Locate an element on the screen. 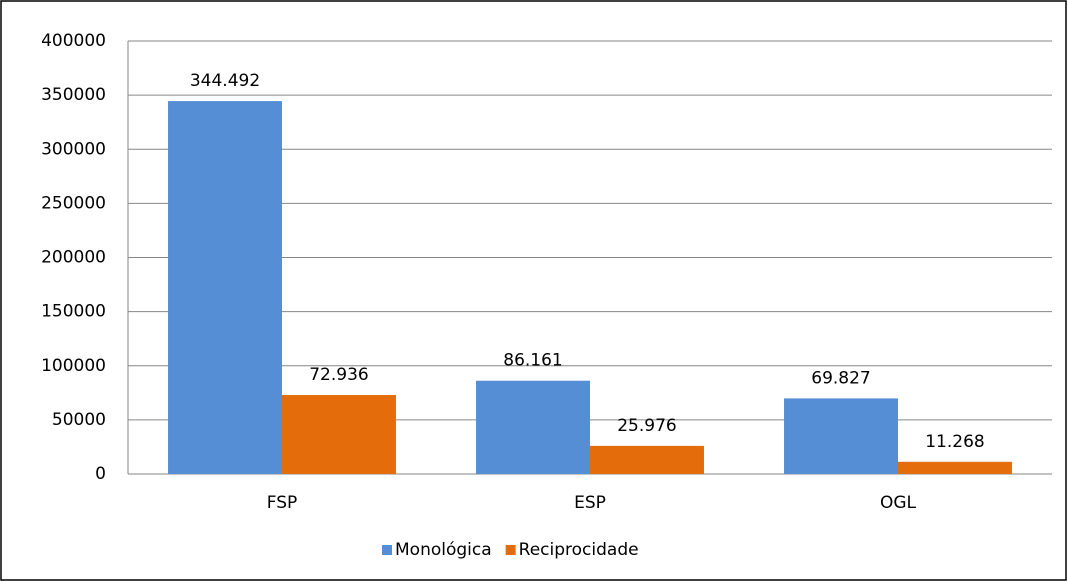  data-label: 72.936 is located at coordinates (338, 375).